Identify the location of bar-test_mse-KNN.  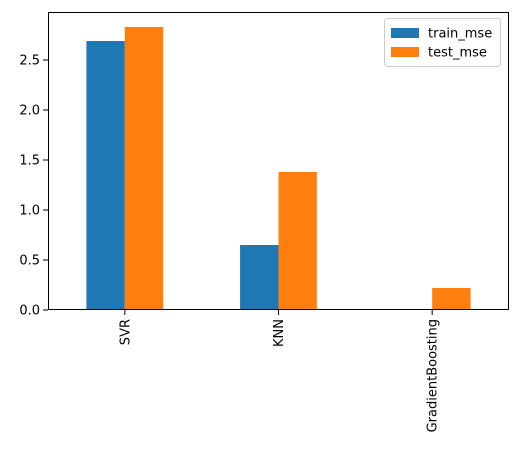
(297, 241).